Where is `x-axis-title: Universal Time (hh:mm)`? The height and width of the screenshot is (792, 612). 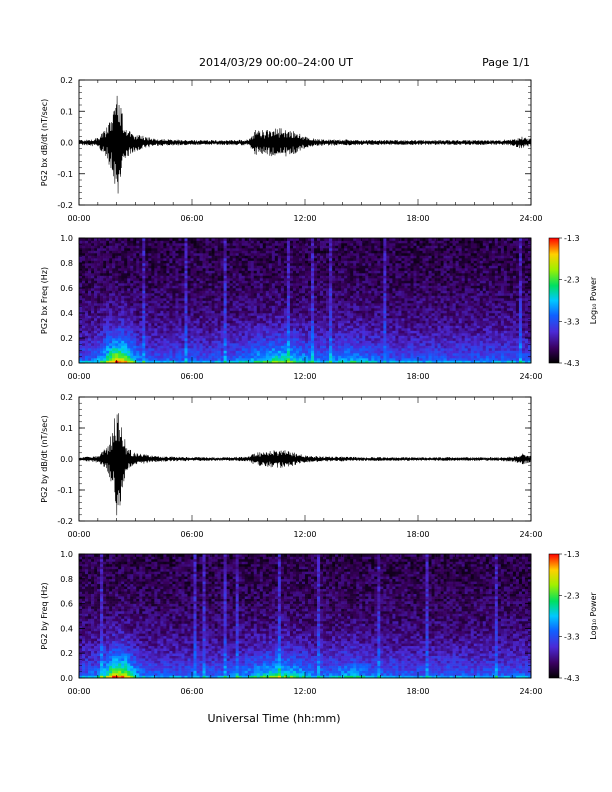 x-axis-title: Universal Time (hh:mm) is located at coordinates (274, 718).